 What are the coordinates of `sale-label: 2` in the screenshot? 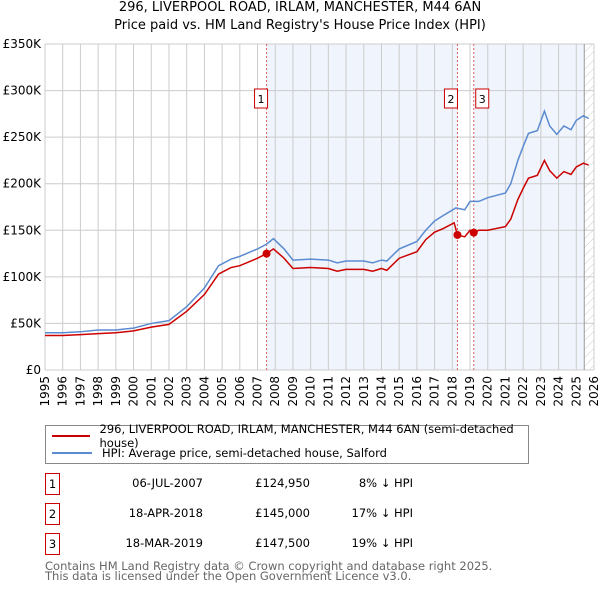 It's located at (450, 99).